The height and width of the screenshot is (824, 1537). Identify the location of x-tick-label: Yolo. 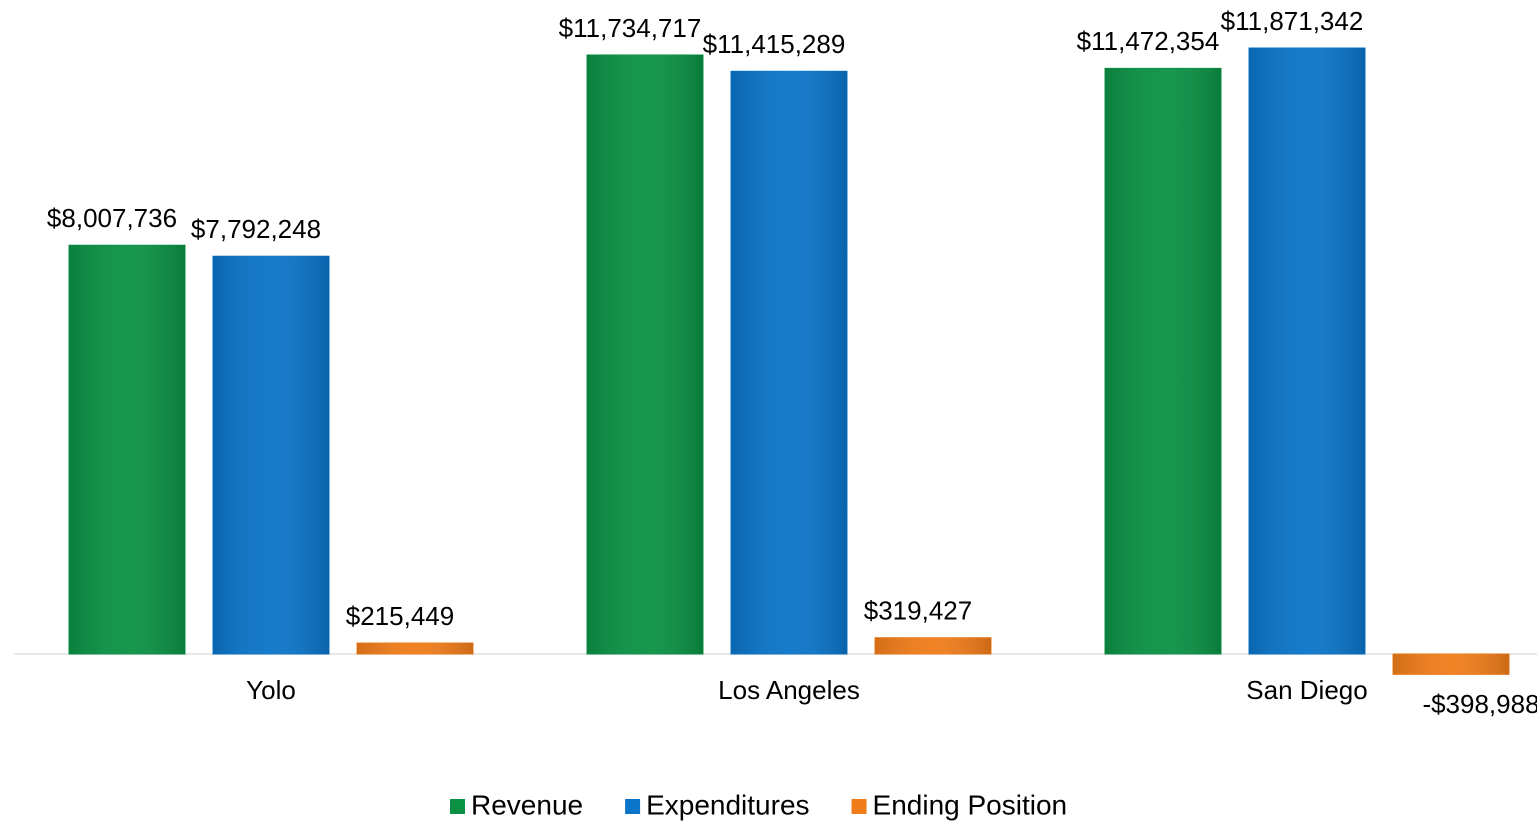
(271, 690).